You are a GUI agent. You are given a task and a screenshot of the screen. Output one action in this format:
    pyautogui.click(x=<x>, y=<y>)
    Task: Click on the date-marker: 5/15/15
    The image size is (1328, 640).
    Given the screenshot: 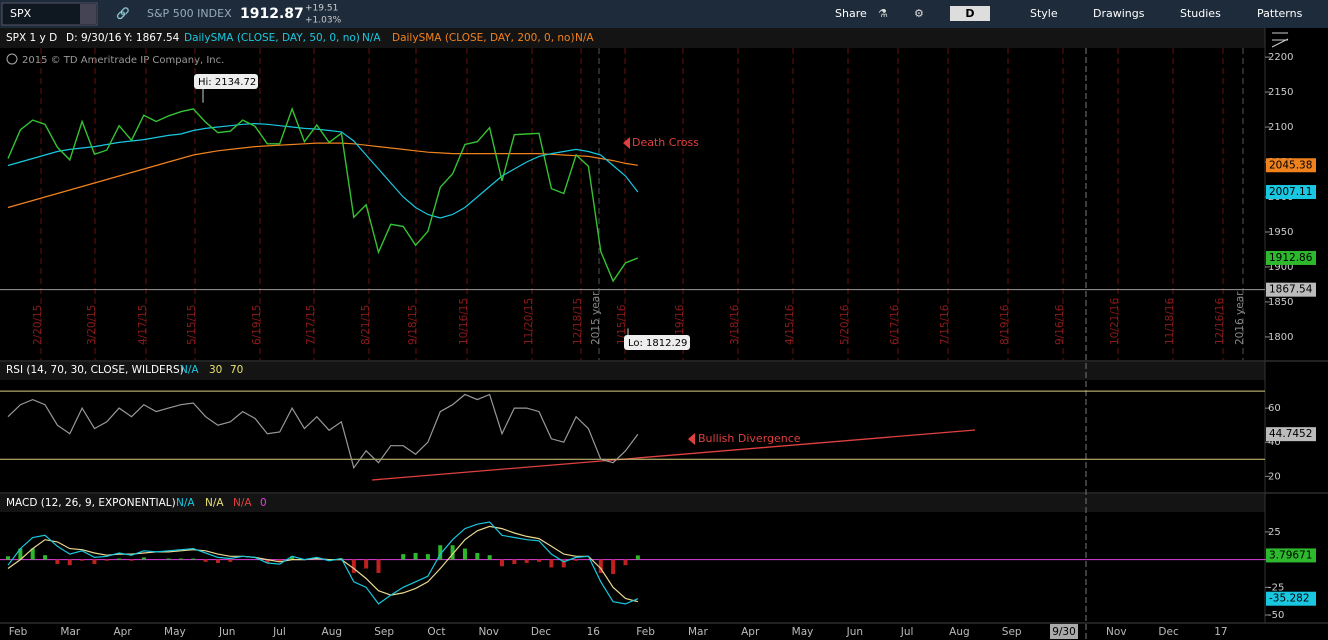 What is the action you would take?
    pyautogui.click(x=192, y=325)
    